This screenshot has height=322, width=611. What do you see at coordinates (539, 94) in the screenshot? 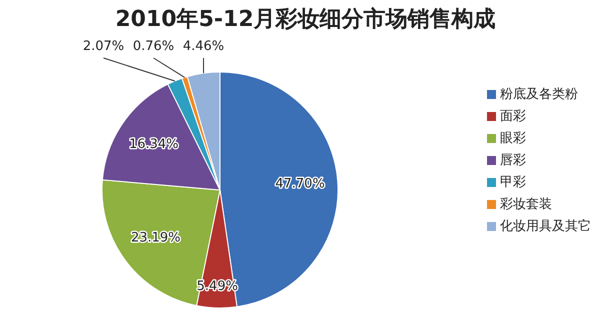
I see `legend-label: 粉底及各类粉` at bounding box center [539, 94].